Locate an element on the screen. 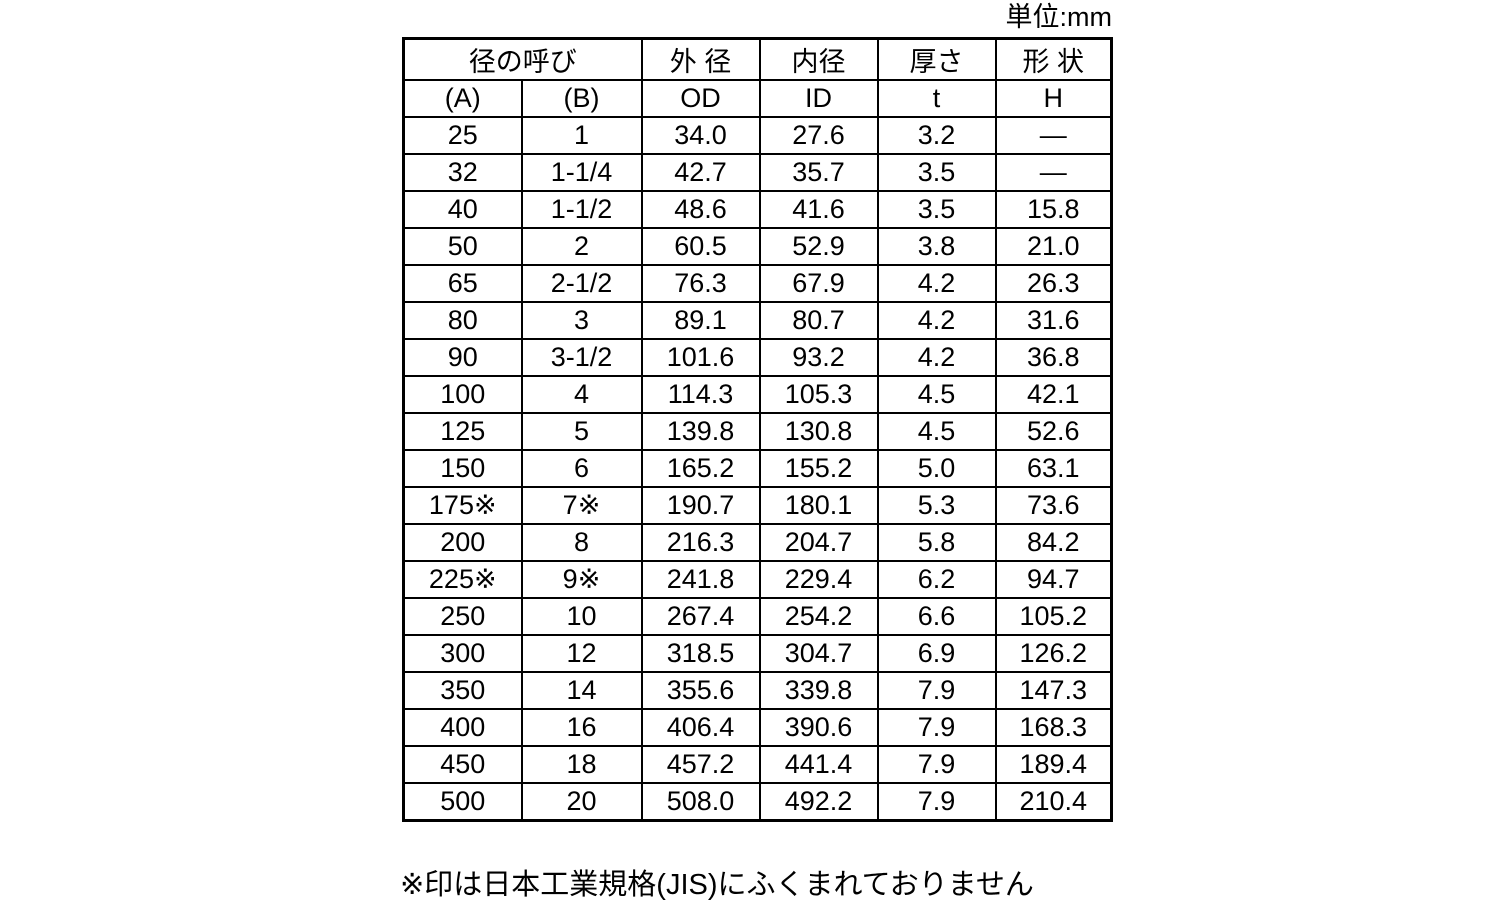  cell-a: 450 is located at coordinates (462, 764).